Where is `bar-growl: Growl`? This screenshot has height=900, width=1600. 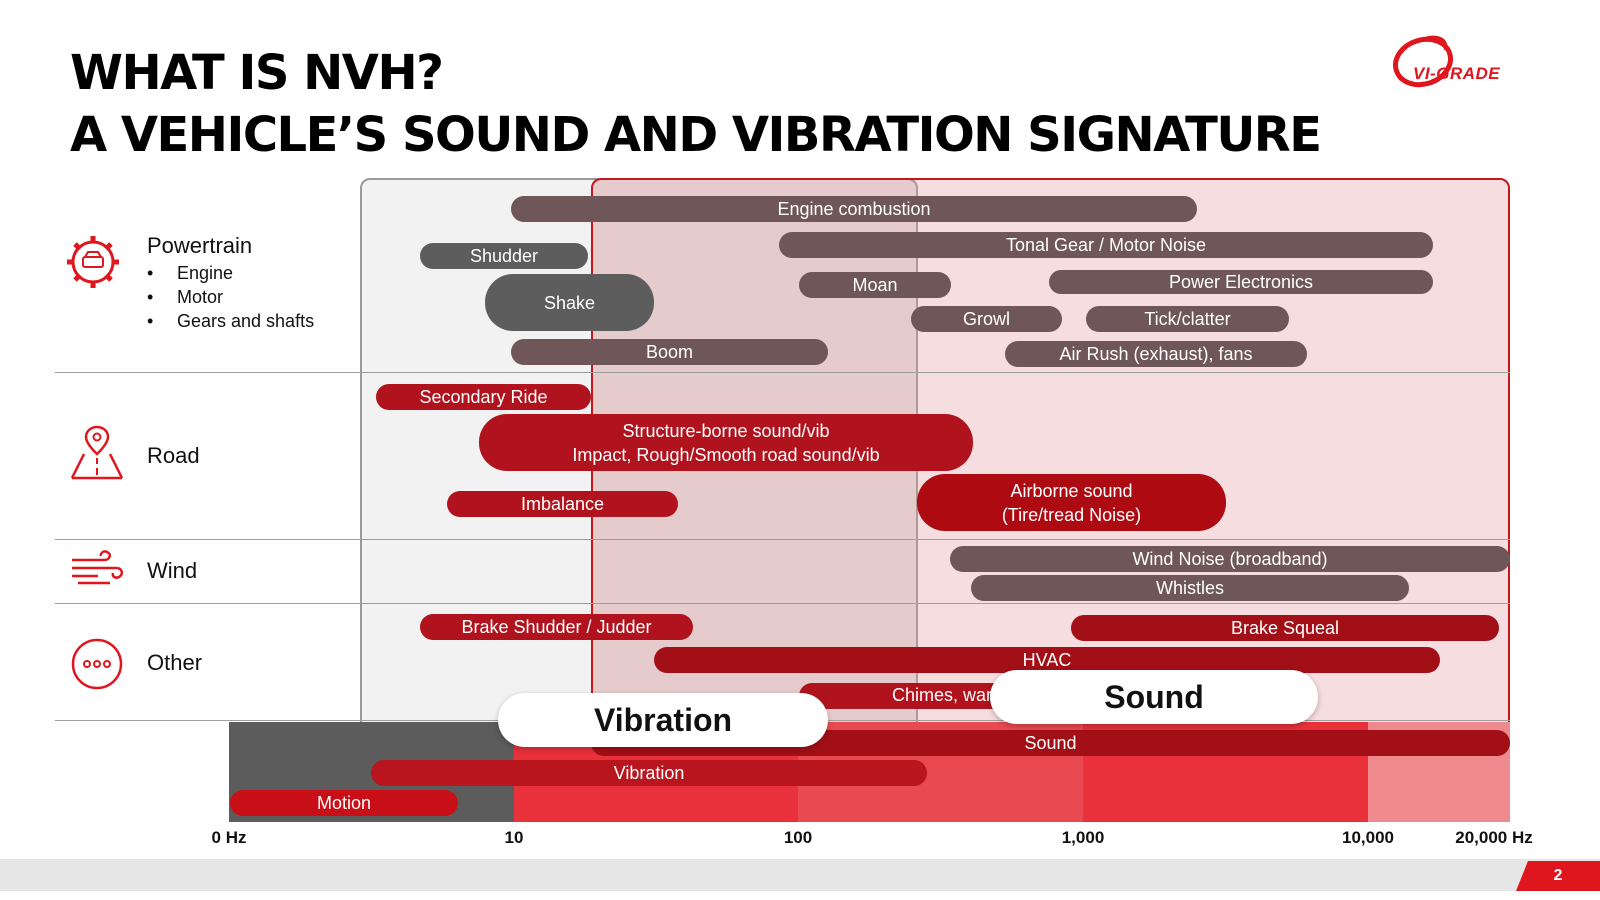
bar-growl: Growl is located at coordinates (986, 319).